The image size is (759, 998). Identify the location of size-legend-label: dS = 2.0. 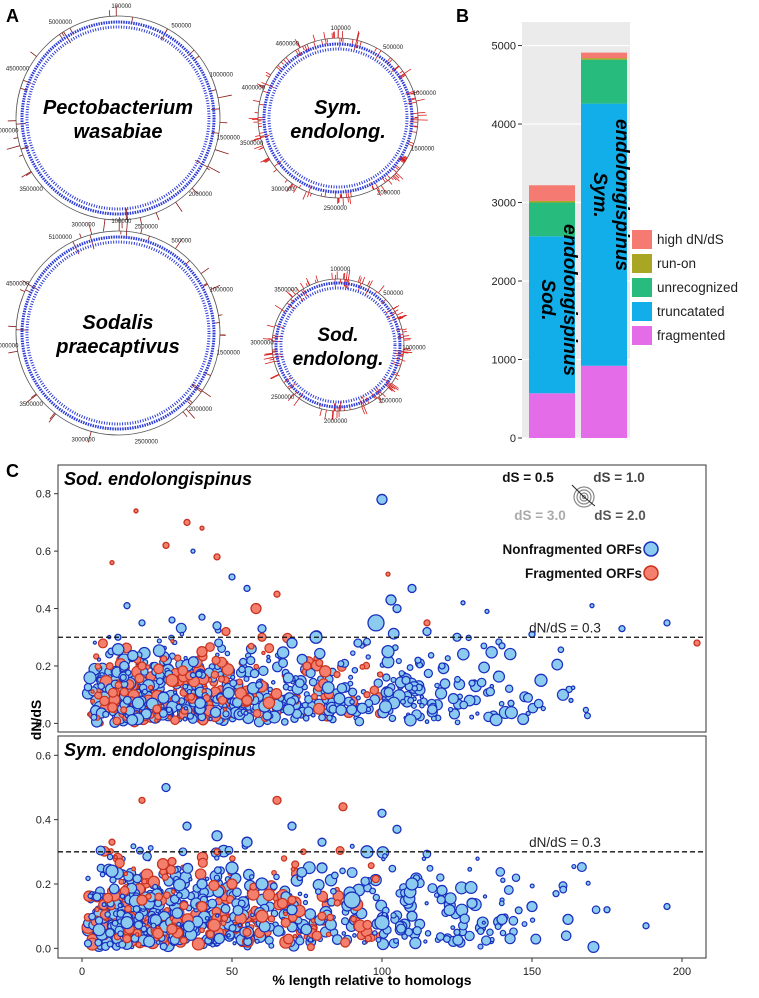
(619, 515).